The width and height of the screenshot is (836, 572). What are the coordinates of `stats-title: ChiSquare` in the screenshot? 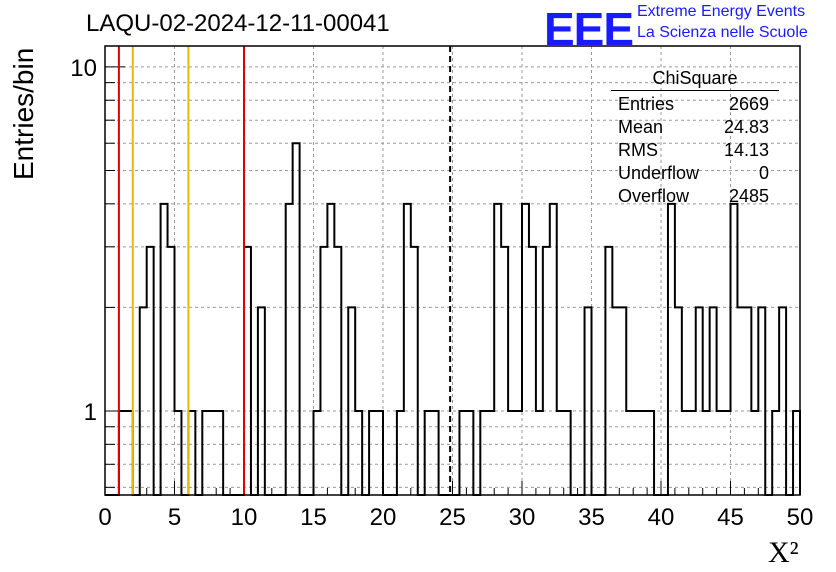 It's located at (695, 79).